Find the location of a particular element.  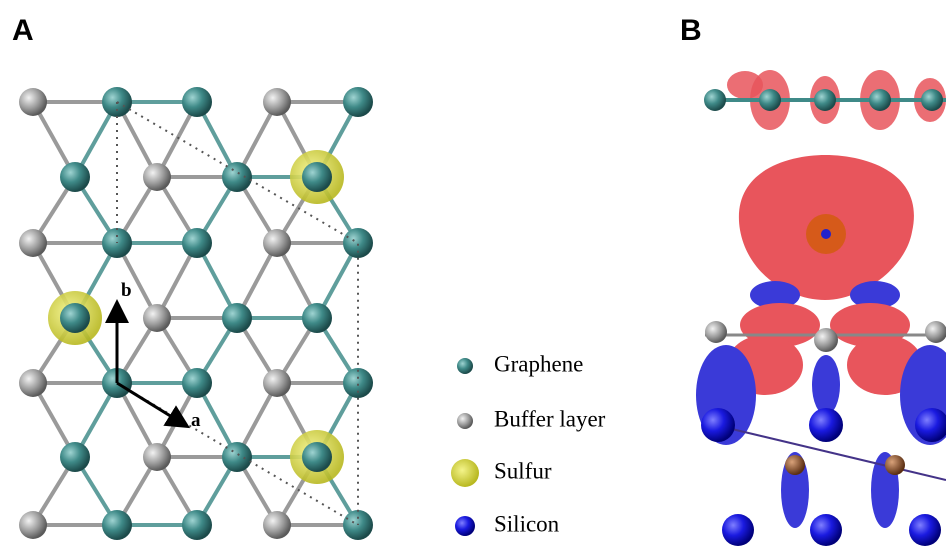

legend-label: Silicon is located at coordinates (527, 523).